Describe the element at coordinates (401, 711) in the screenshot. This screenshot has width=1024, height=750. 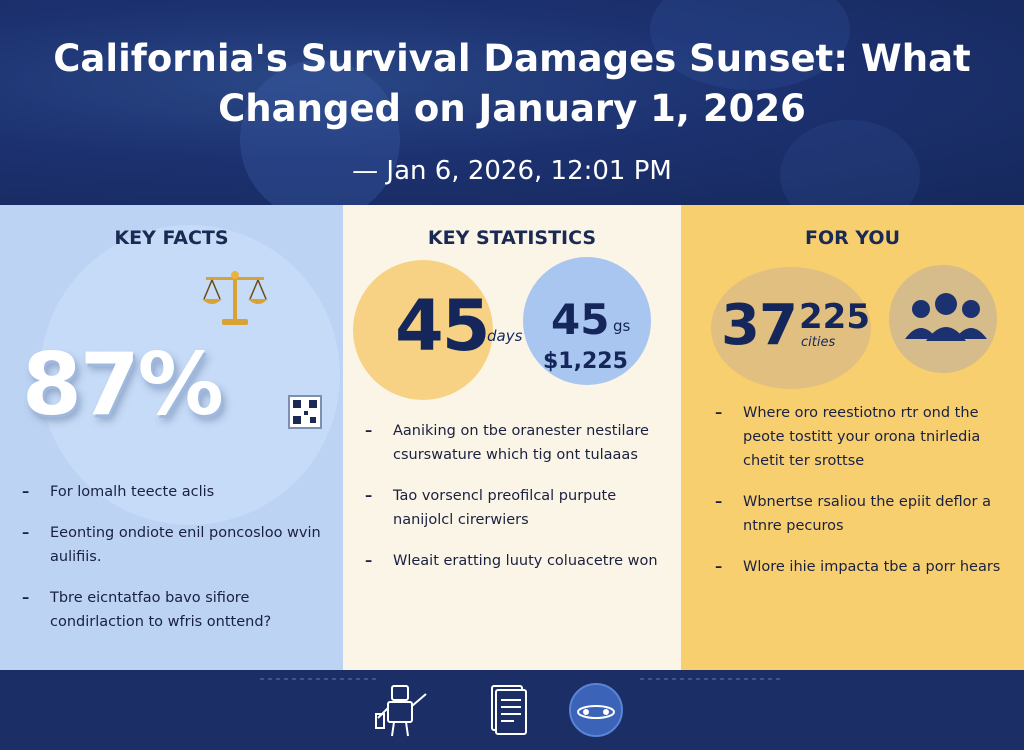
I see `robot-figure-icon` at that location.